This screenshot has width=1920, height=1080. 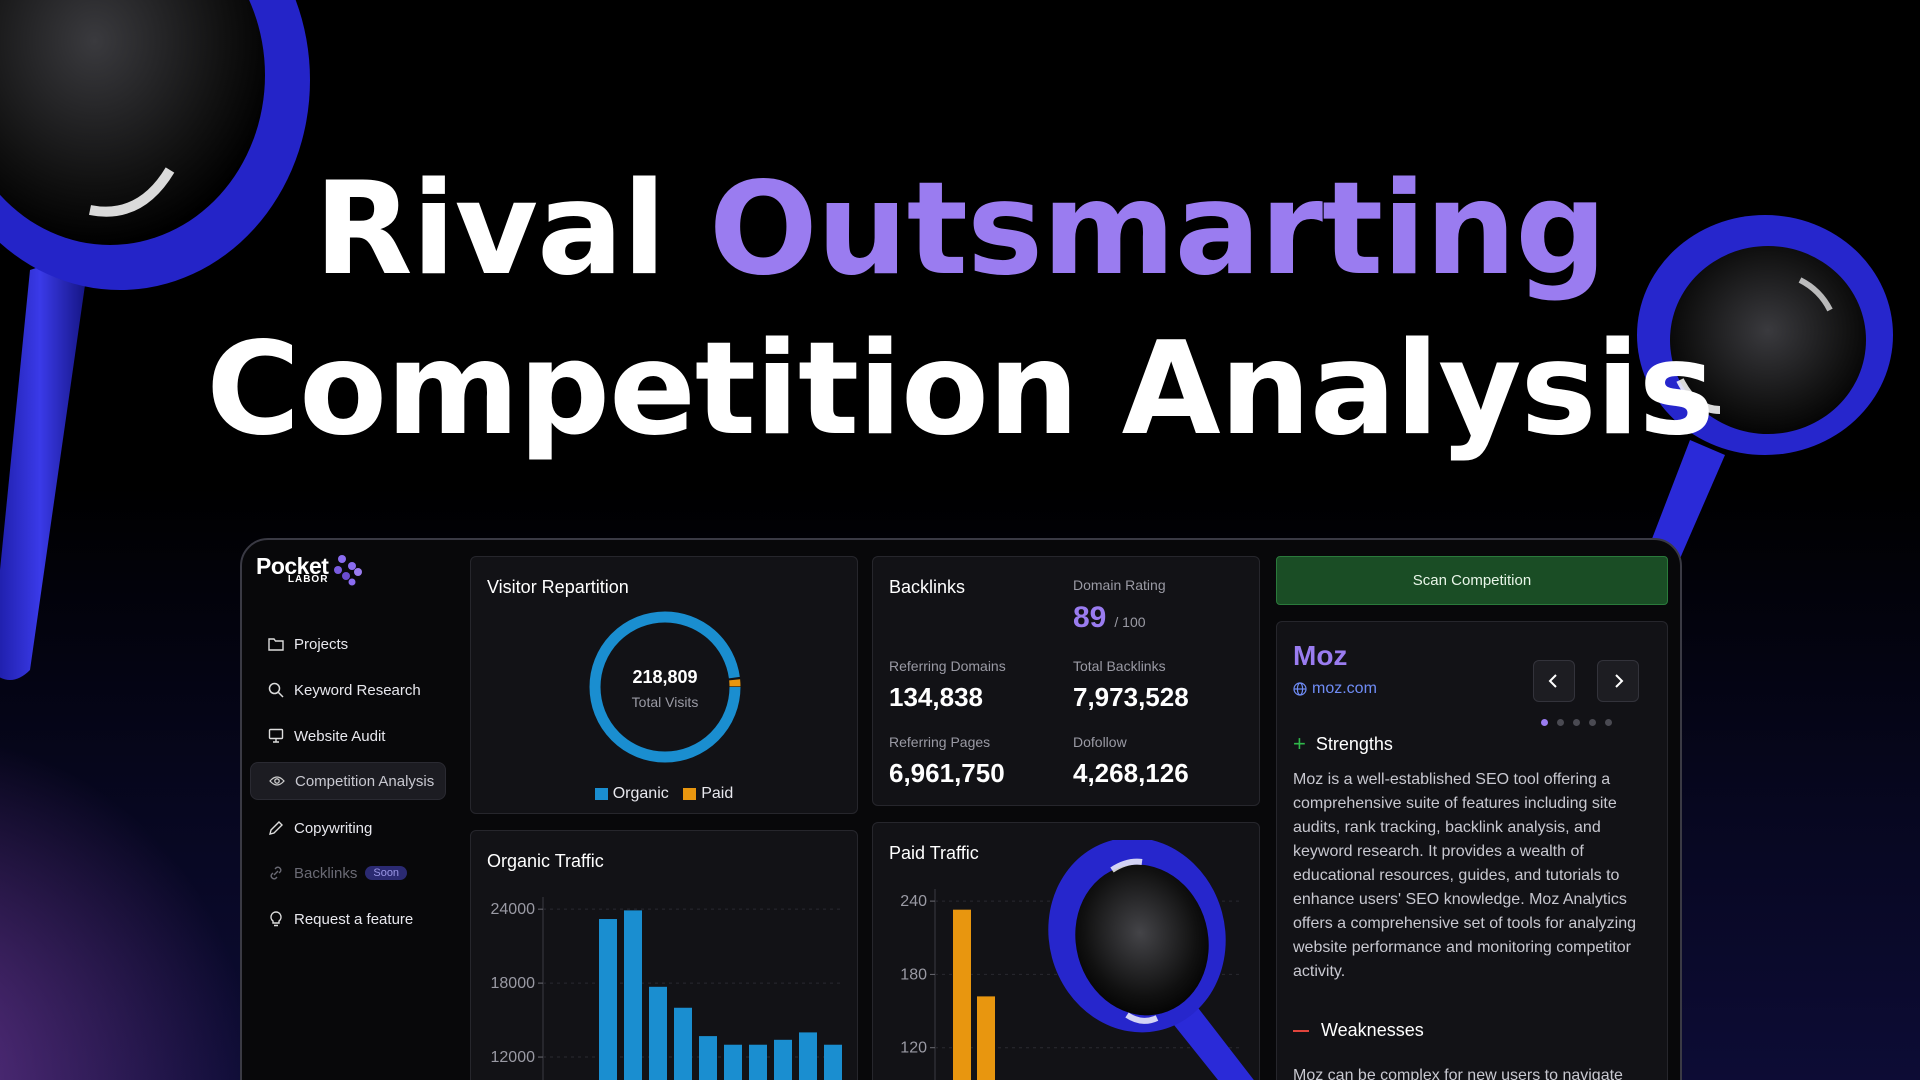 I want to click on sidebar-item-website-audit: Website Audit, so click(x=348, y=736).